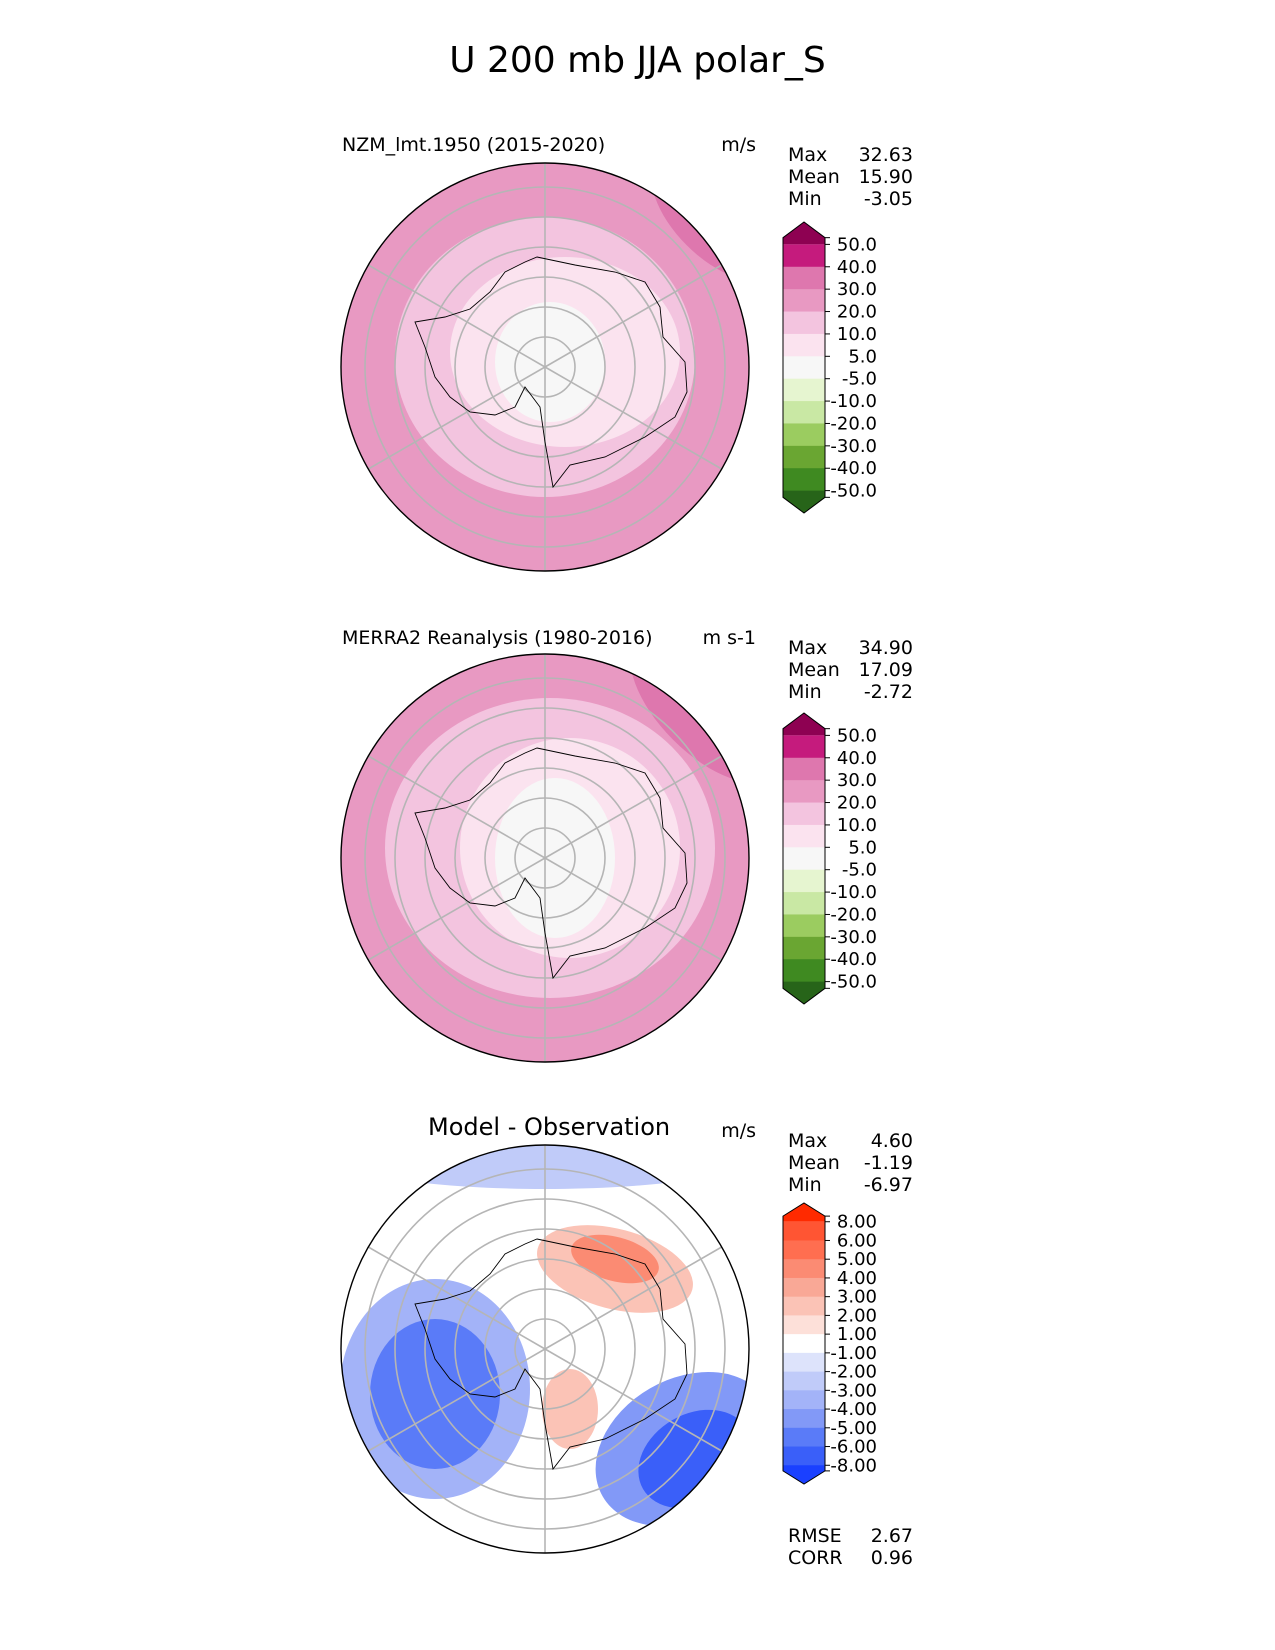  I want to click on panel2-map-border, so click(545, 858).